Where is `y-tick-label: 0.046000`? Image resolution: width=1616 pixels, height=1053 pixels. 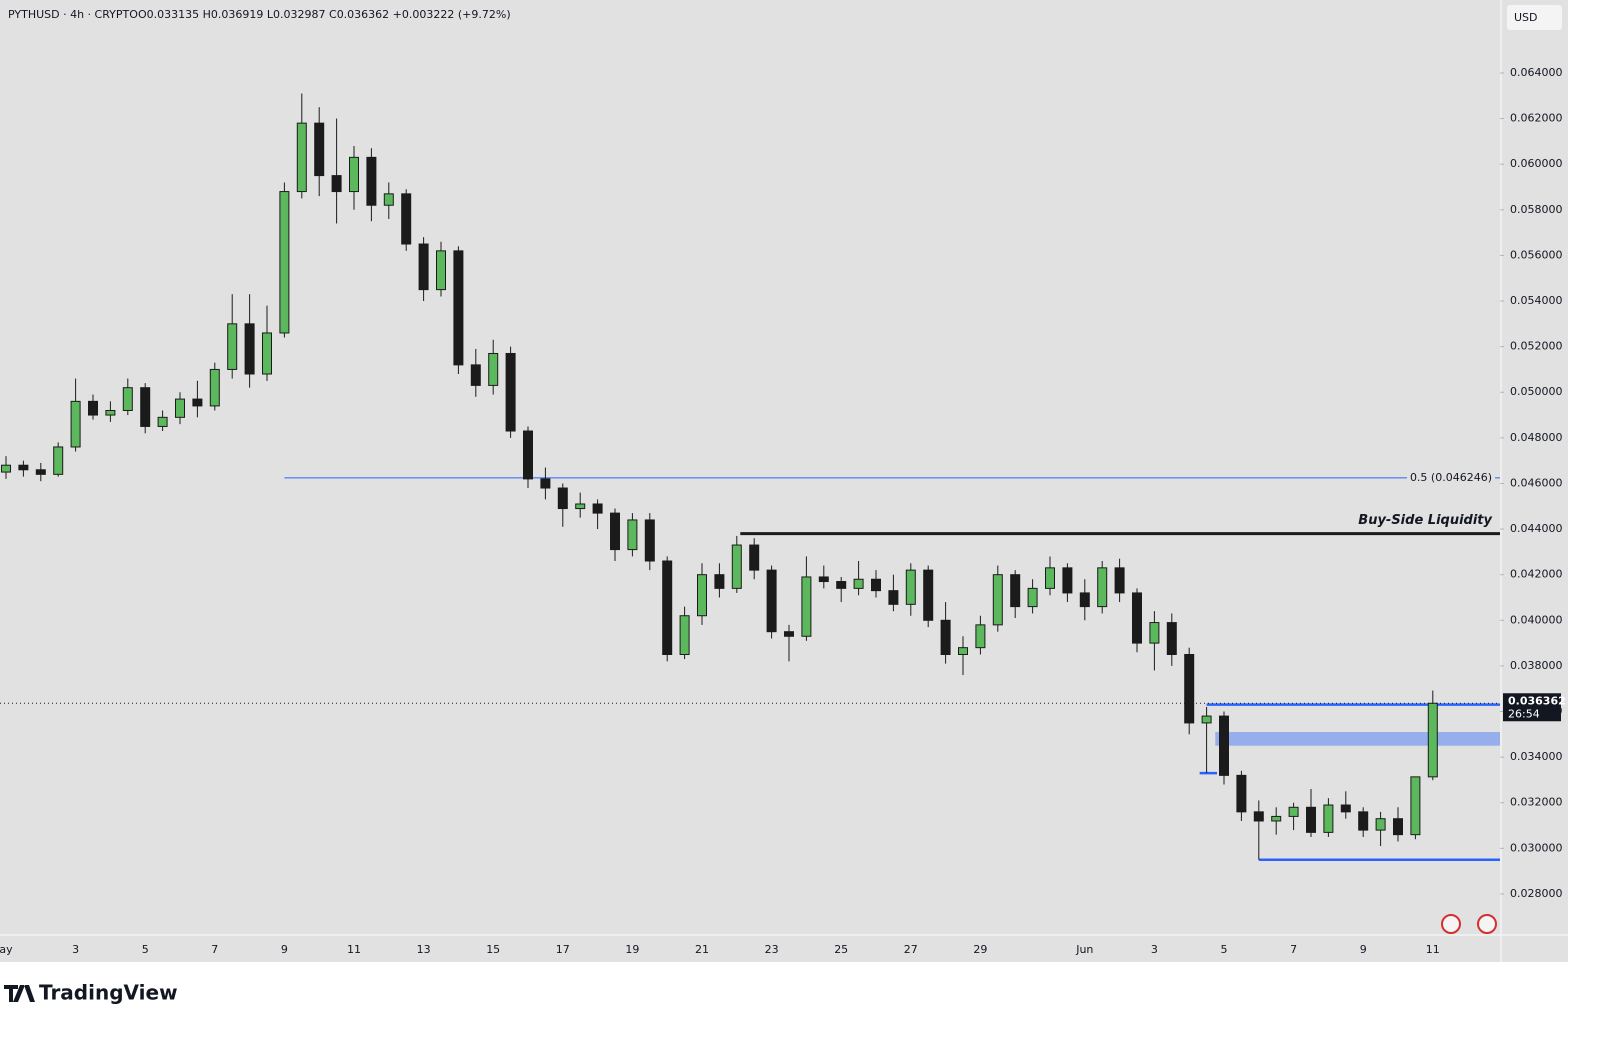
y-tick-label: 0.046000 is located at coordinates (1536, 482).